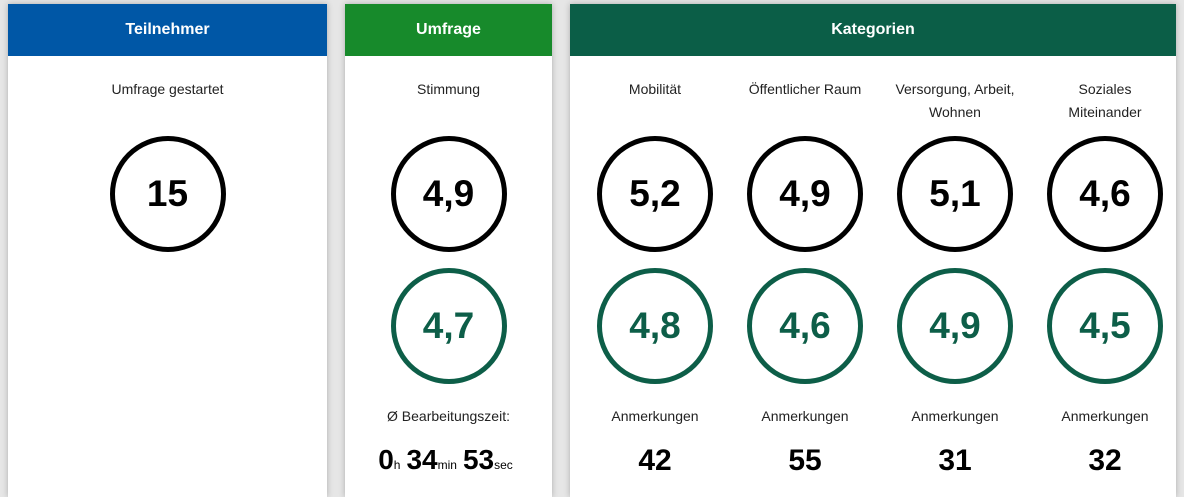  I want to click on category-column: Soziales Miteinander 4,6 4,5 Anmerkungen 32, so click(1105, 276).